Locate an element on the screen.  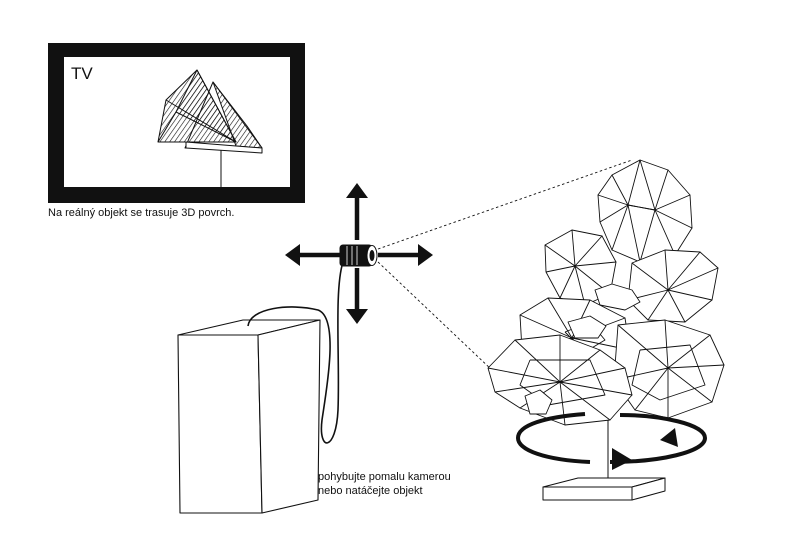
instruction-line-1: pohybujte pomalu kamerou is located at coordinates (384, 477).